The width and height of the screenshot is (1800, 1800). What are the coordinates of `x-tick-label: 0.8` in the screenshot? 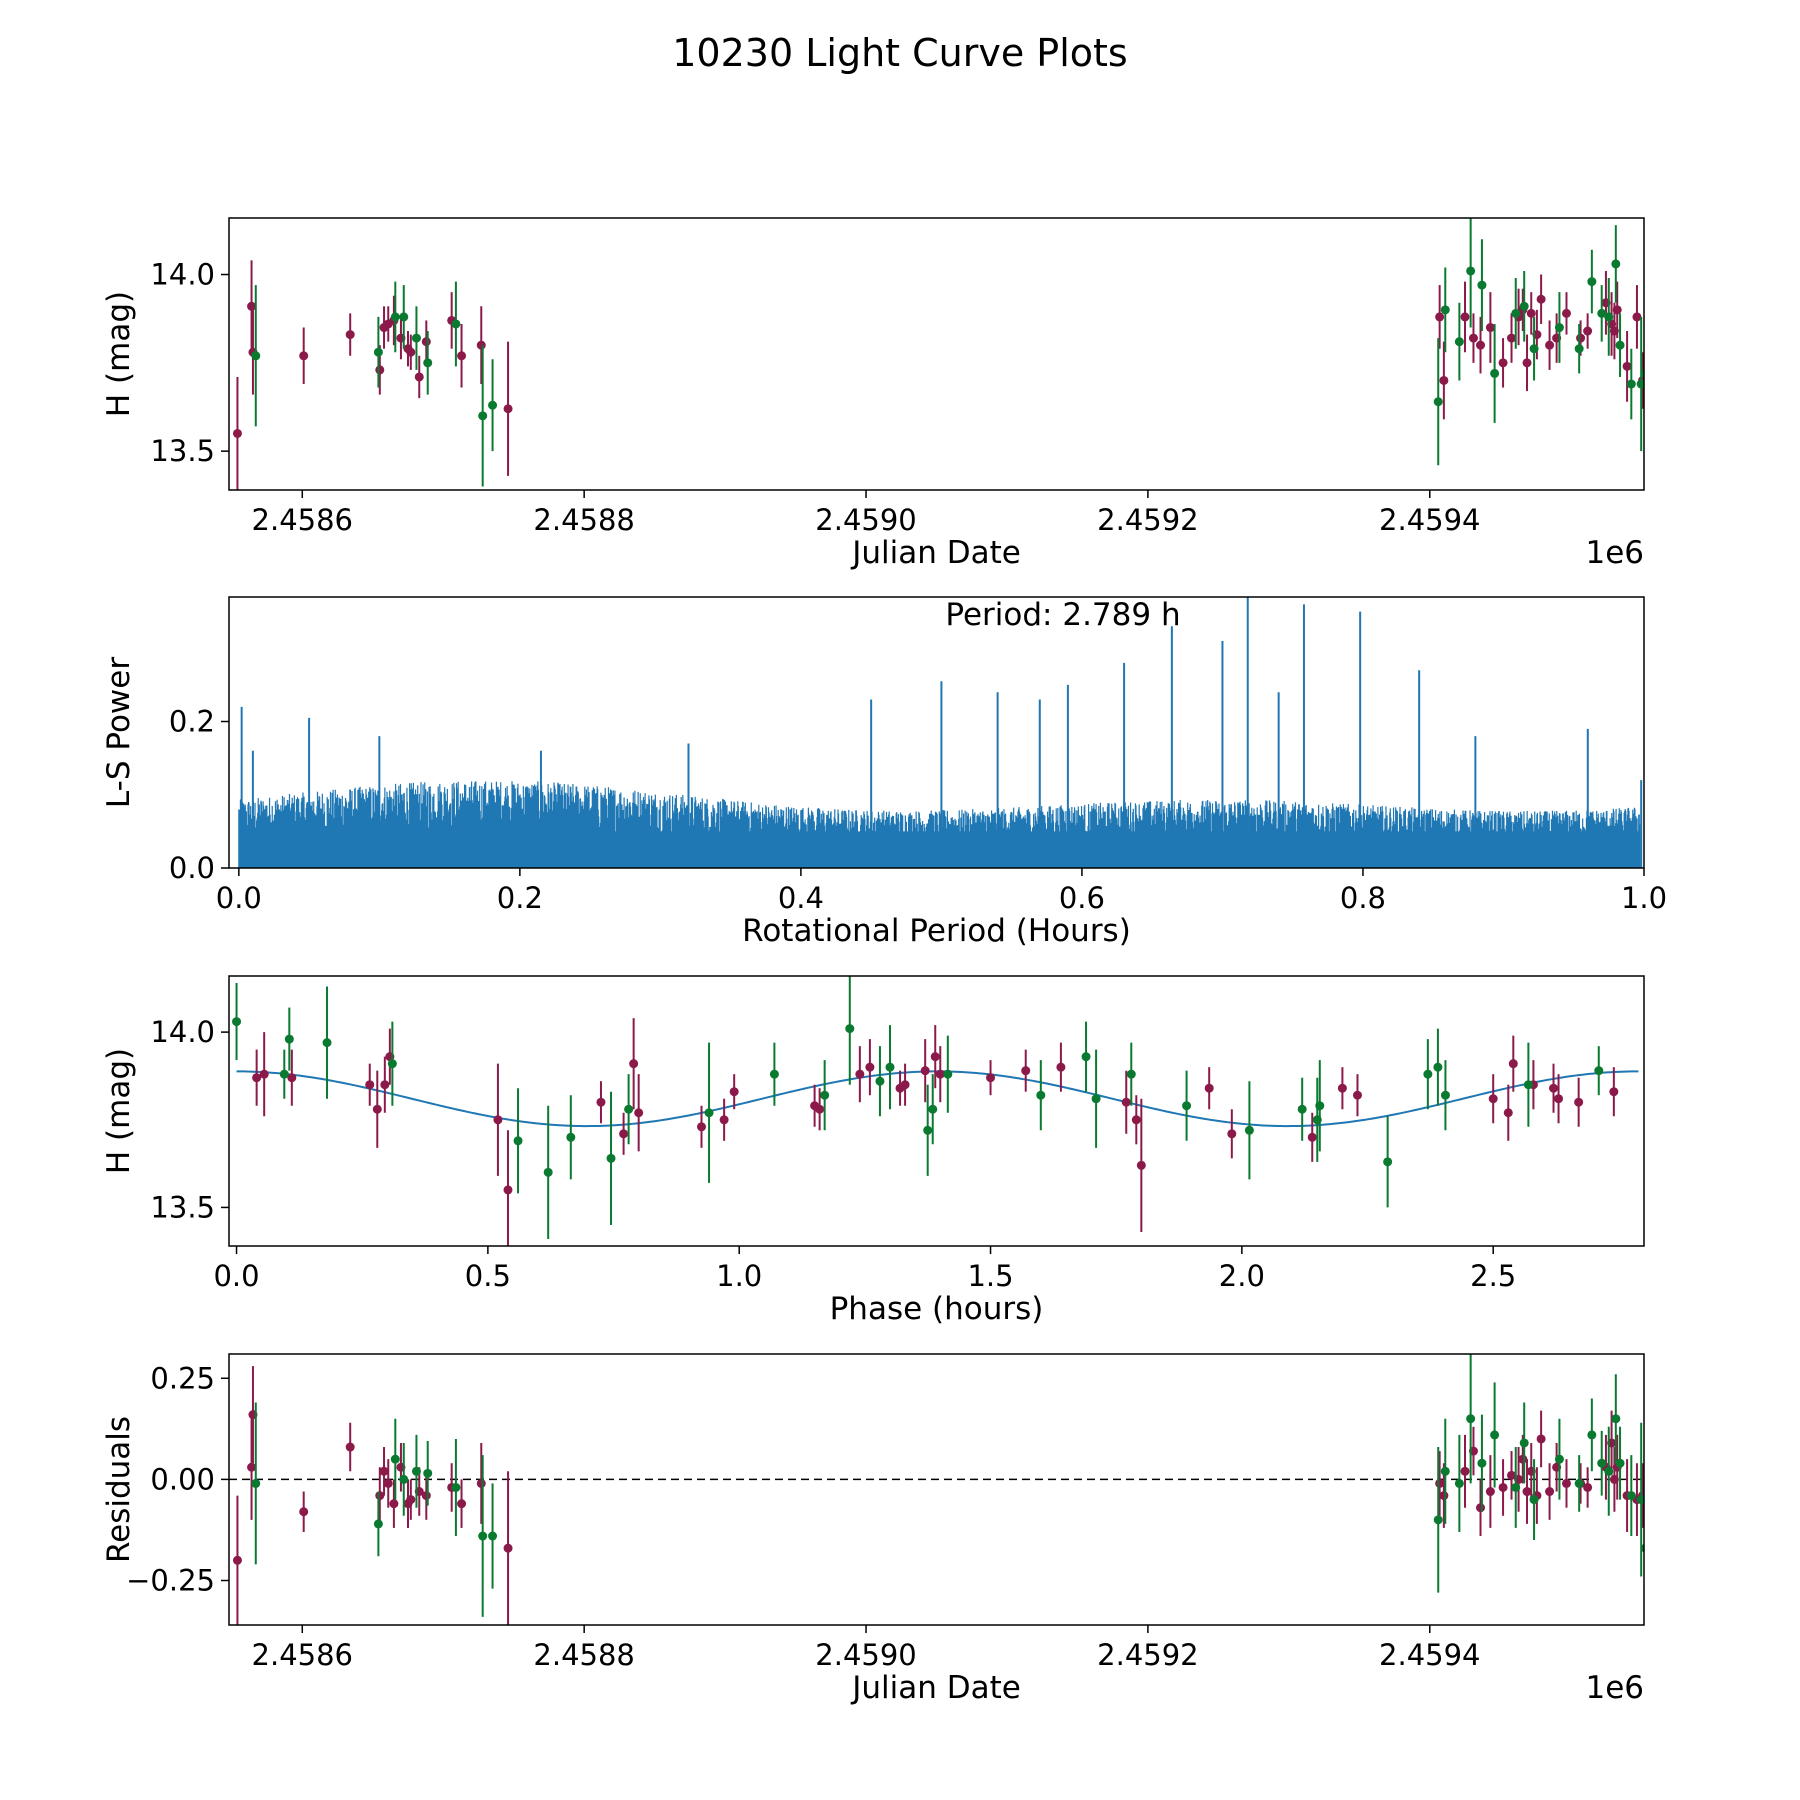 It's located at (1363, 898).